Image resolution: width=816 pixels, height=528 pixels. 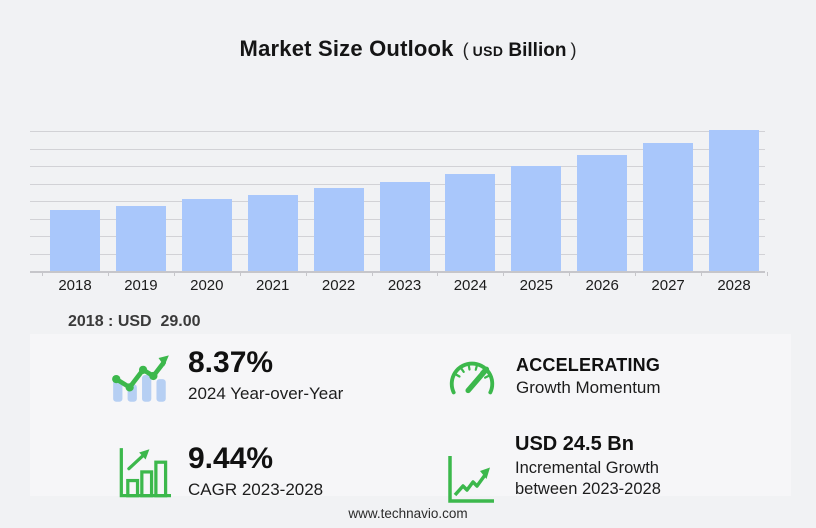 What do you see at coordinates (75, 285) in the screenshot?
I see `x-tick-label-2018: 2018` at bounding box center [75, 285].